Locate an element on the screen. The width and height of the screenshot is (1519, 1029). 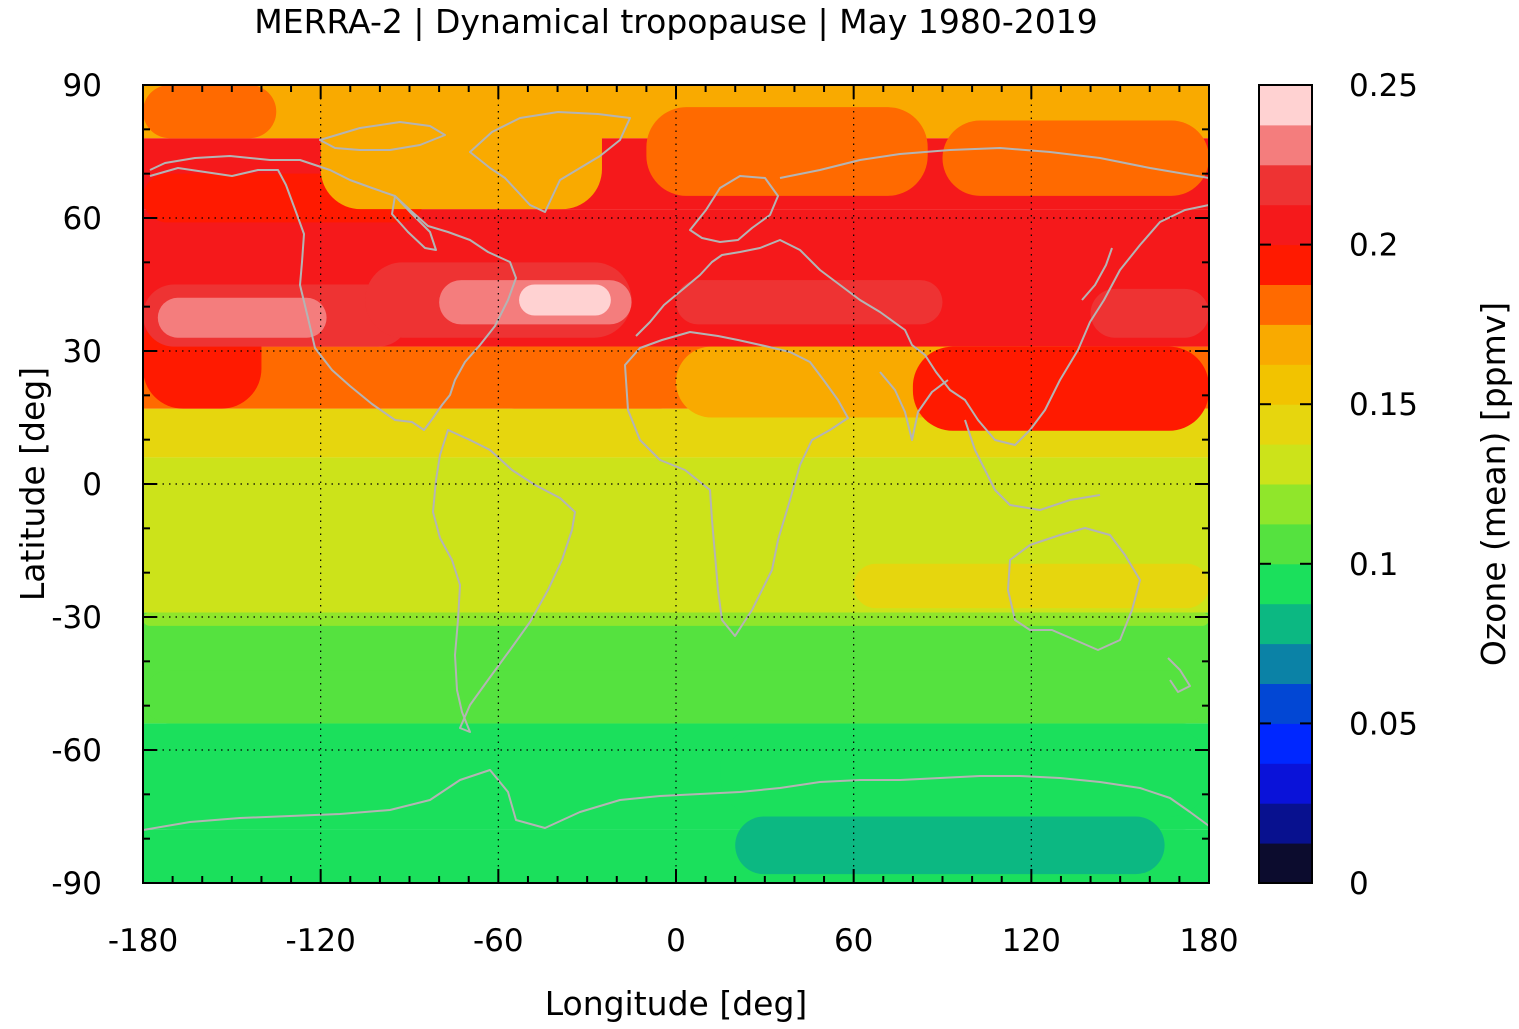
y-axis-tick-labels: 90 60 30 0 -30 -60 -90 is located at coordinates (76, 485).